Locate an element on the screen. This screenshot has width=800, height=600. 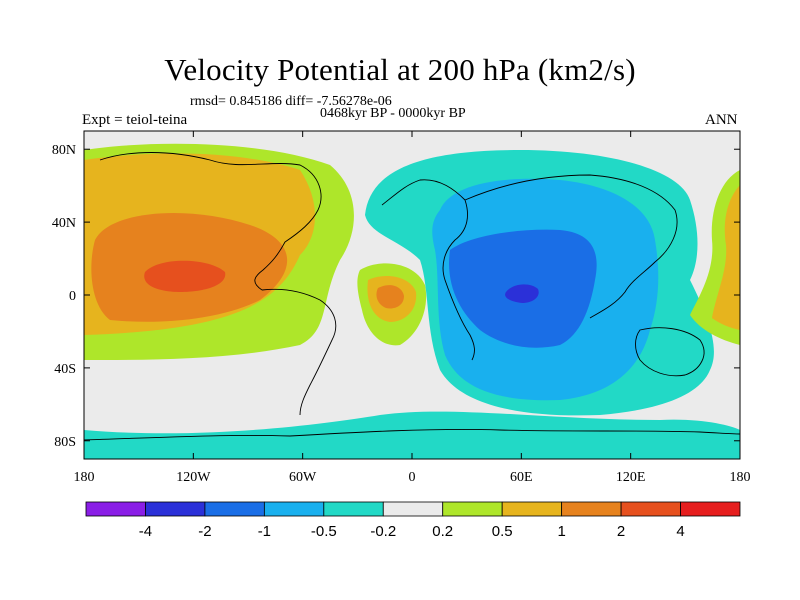
colorbar-label: -0.5 is located at coordinates (324, 531).